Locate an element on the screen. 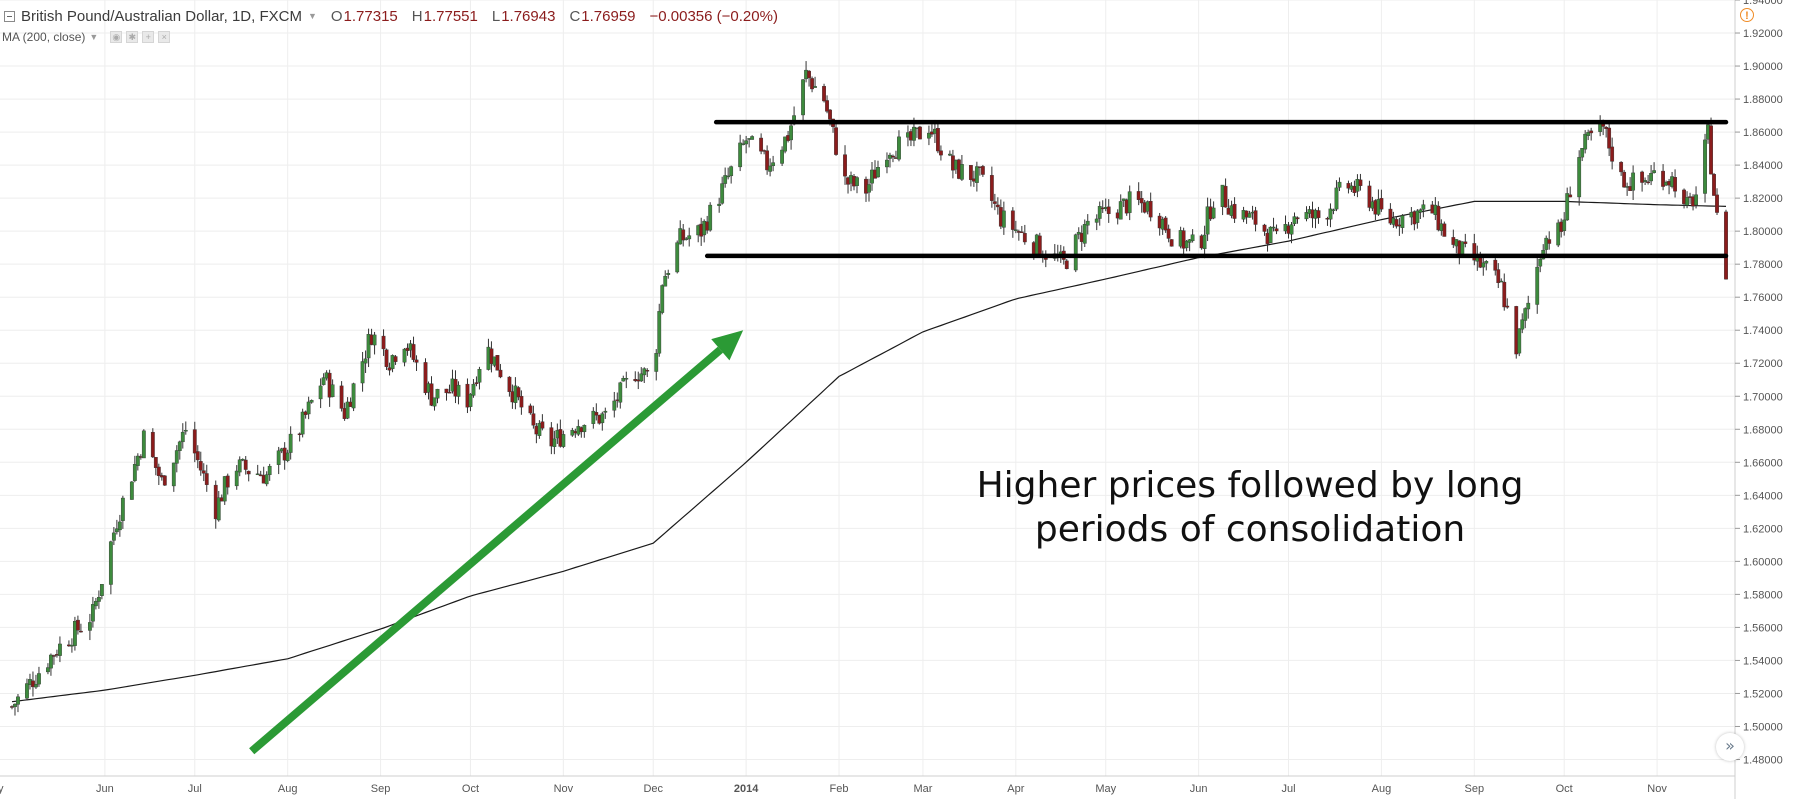  price-tick-label: 1.64000 is located at coordinates (1763, 496).